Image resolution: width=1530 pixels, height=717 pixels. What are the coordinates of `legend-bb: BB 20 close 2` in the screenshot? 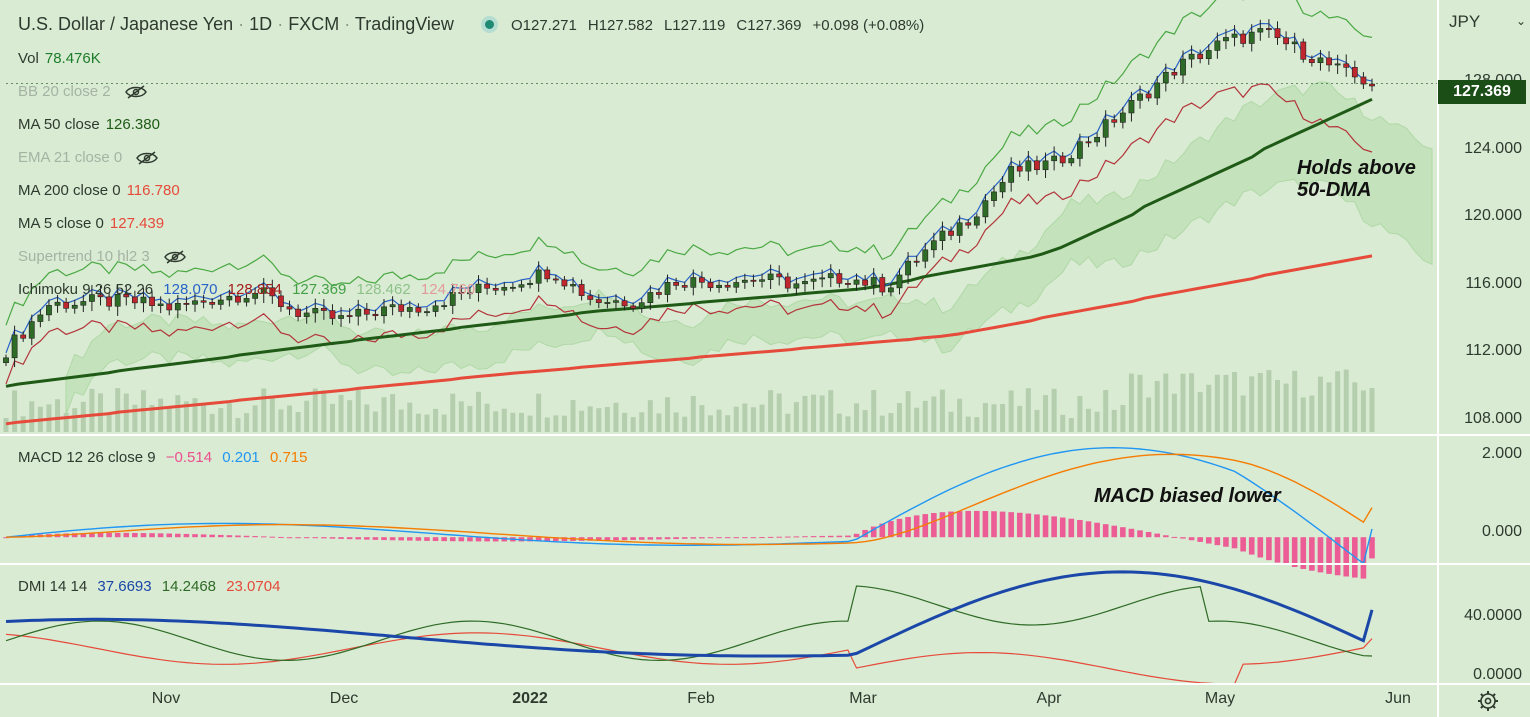 It's located at (82, 91).